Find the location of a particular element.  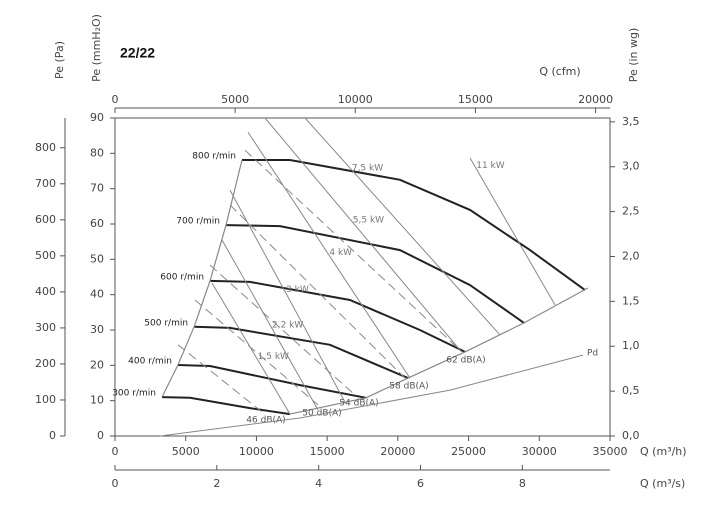

y-tick-label: 30 is located at coordinates (97, 329).